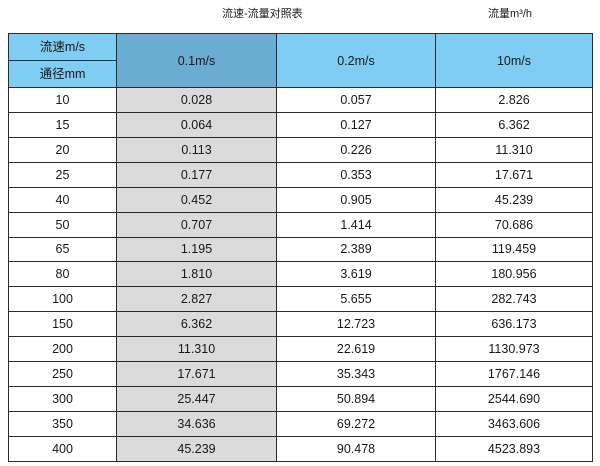 This screenshot has width=600, height=466. What do you see at coordinates (356, 299) in the screenshot?
I see `cell-flow-02: 5.655` at bounding box center [356, 299].